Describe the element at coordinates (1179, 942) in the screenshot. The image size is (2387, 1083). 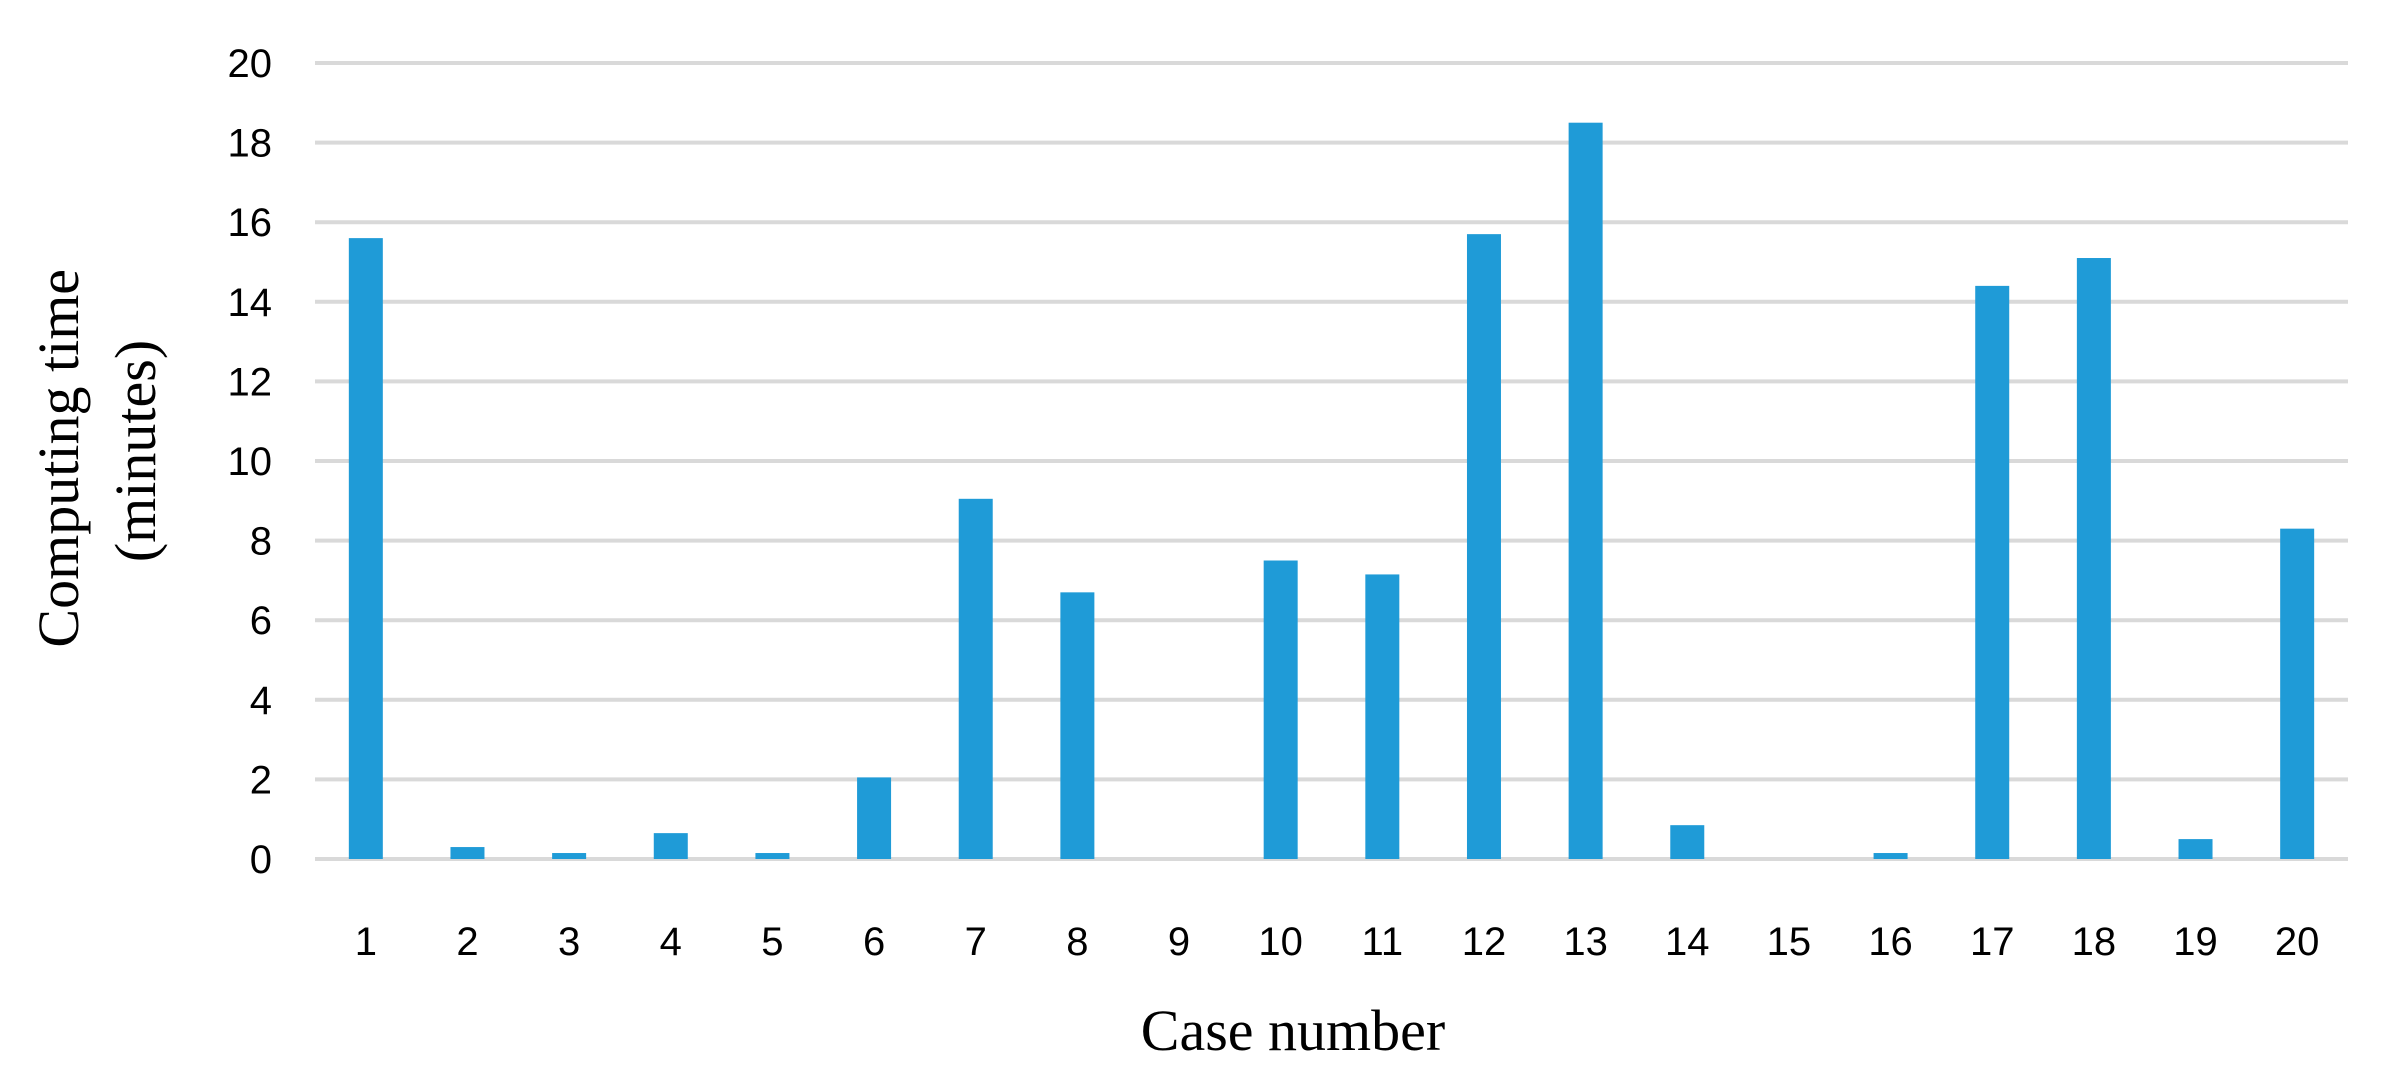
I see `x-tick-label: 9` at that location.